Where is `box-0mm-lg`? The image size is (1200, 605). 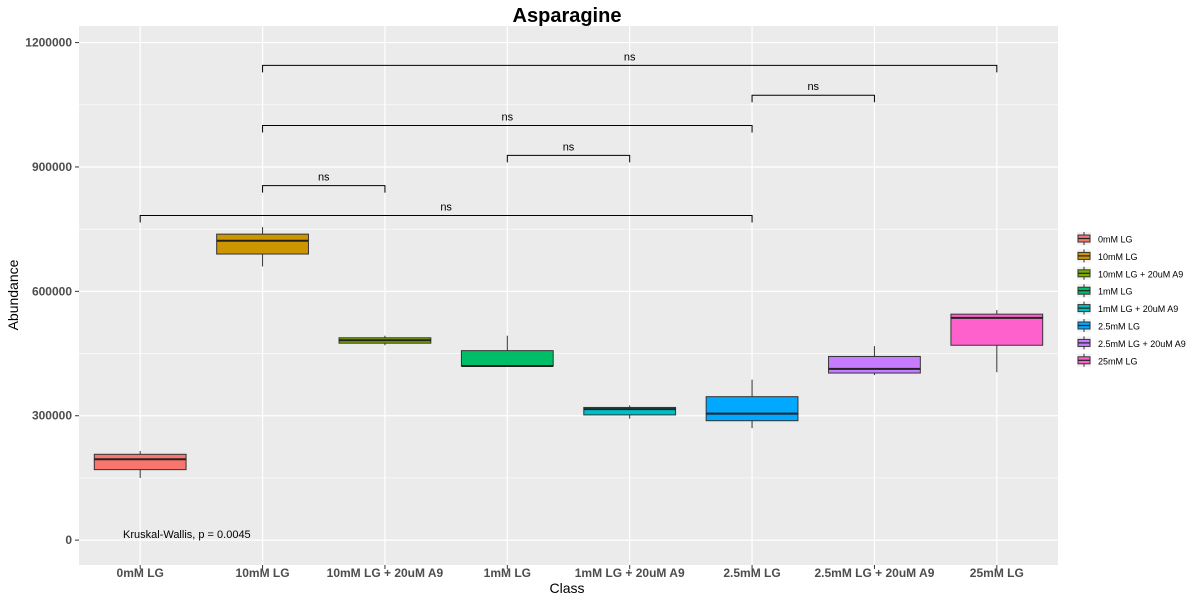 box-0mm-lg is located at coordinates (140, 464).